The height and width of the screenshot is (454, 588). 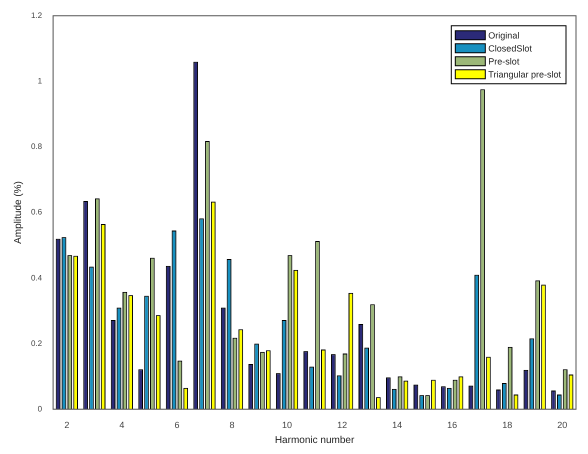 What do you see at coordinates (397, 425) in the screenshot?
I see `x-tick-label: 14` at bounding box center [397, 425].